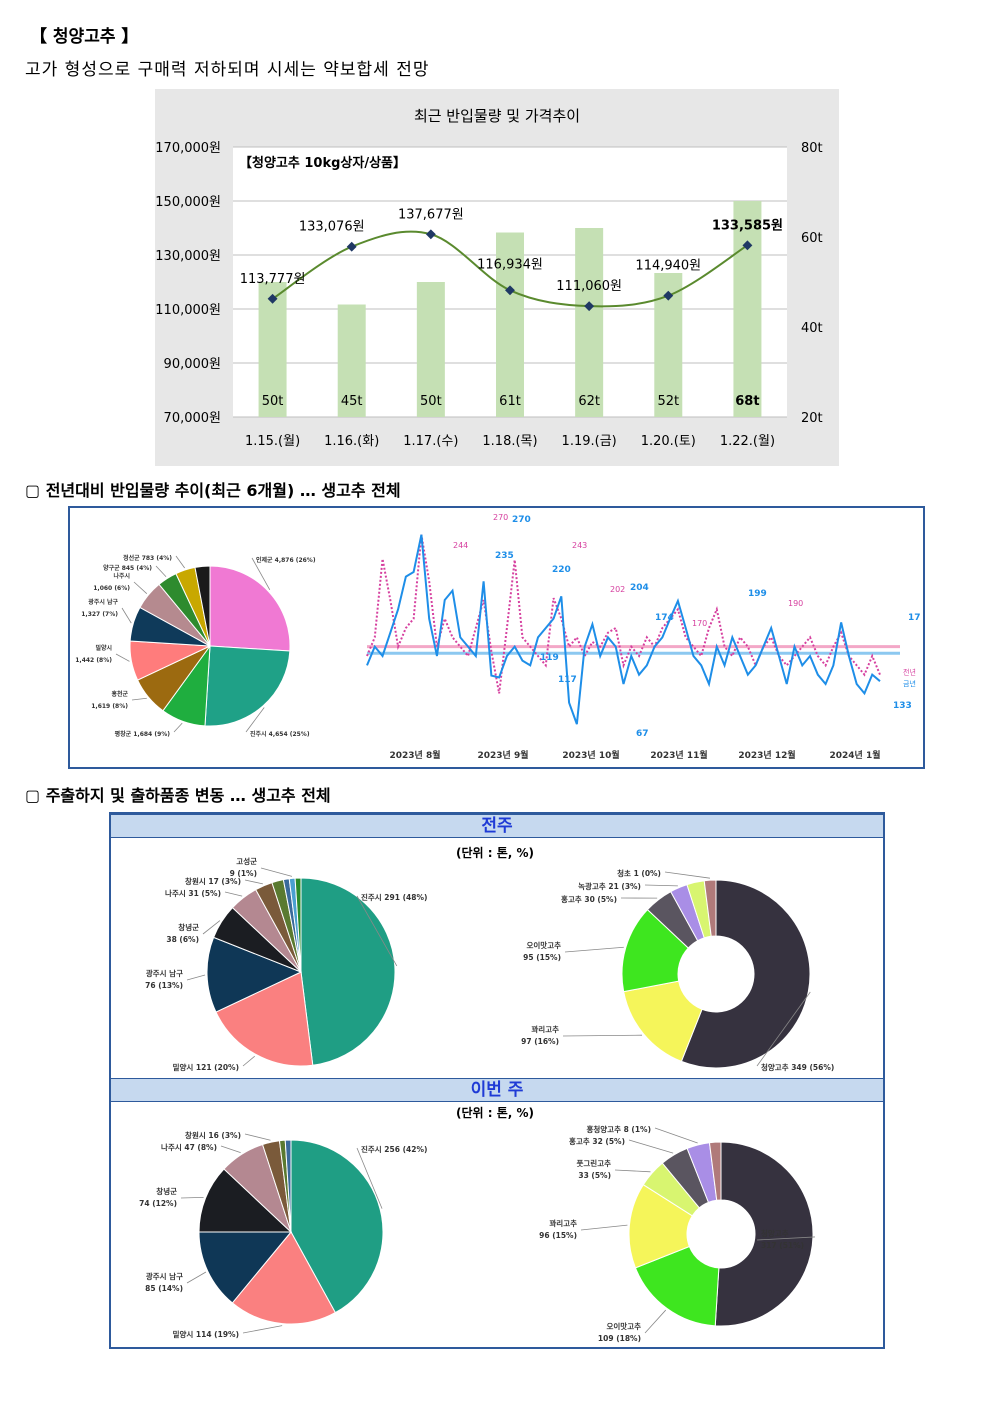 This screenshot has width=992, height=1403. I want to click on slice-label: 밀양시 121 (20%), so click(206, 1067).